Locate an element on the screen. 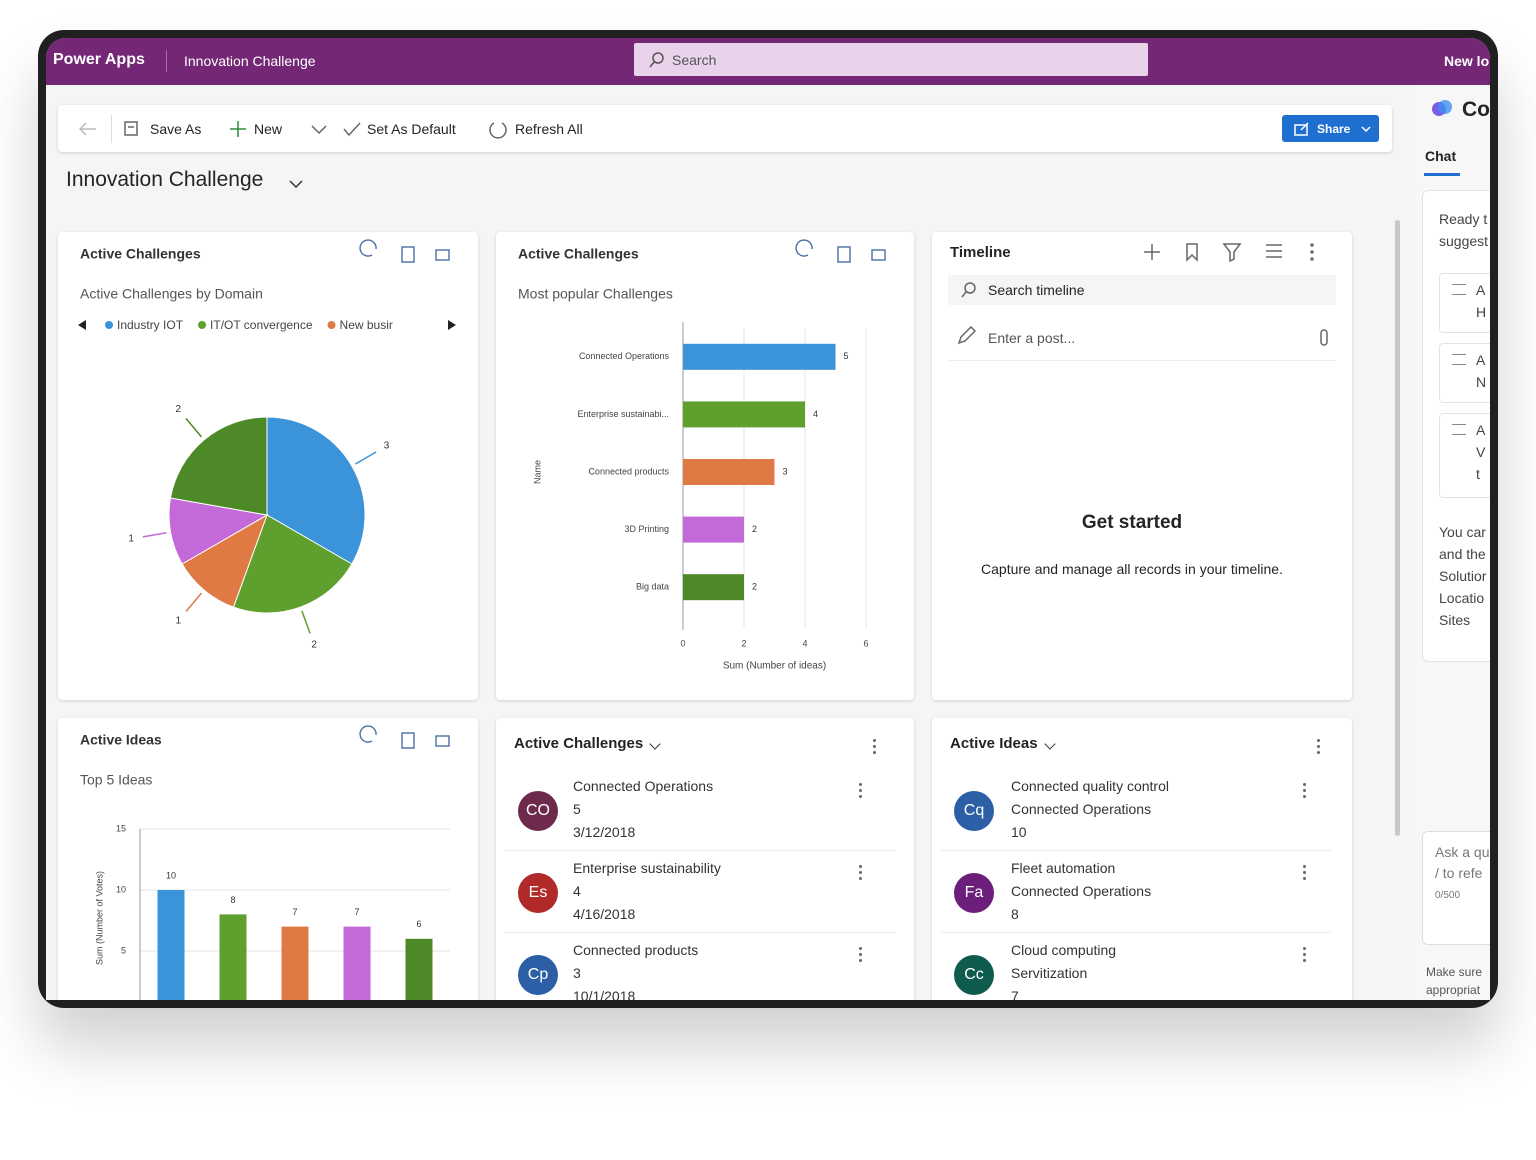 This screenshot has width=1536, height=1160. y-tick-label: Connected products is located at coordinates (628, 471).